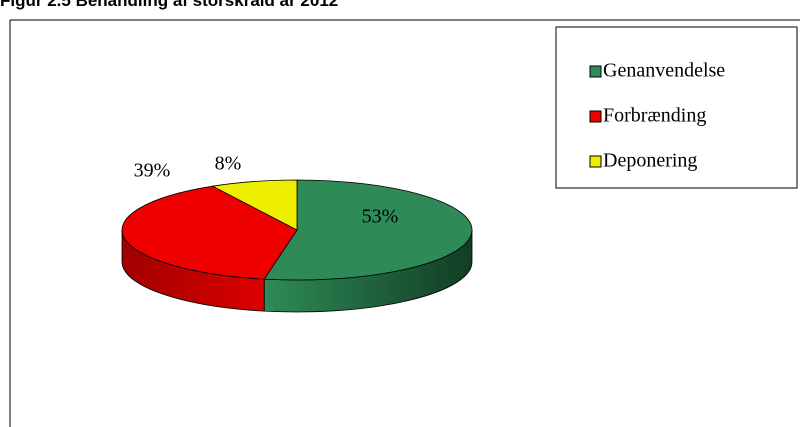  What do you see at coordinates (664, 71) in the screenshot?
I see `legend-label: Genanvendelse` at bounding box center [664, 71].